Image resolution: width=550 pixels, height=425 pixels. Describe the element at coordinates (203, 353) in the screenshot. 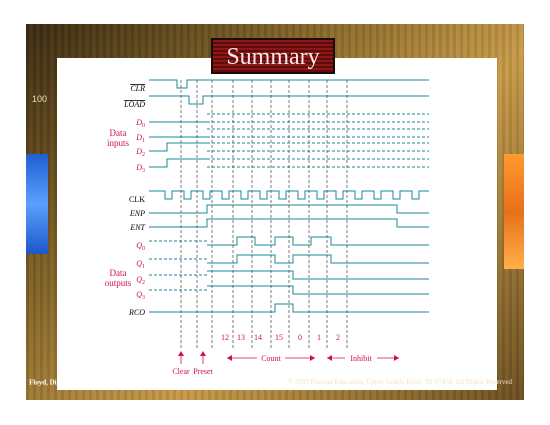

I see `preset-arrowhead` at that location.